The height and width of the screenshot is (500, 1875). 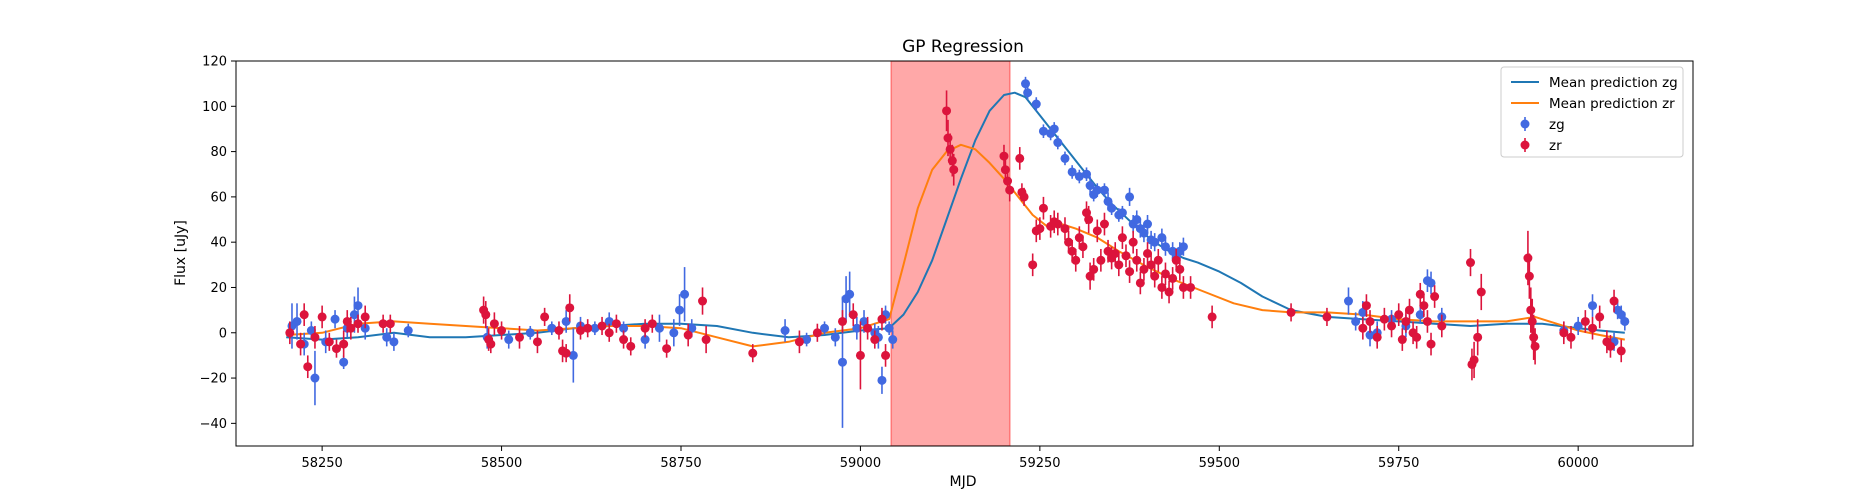 I want to click on legend-label: zg, so click(x=1557, y=125).